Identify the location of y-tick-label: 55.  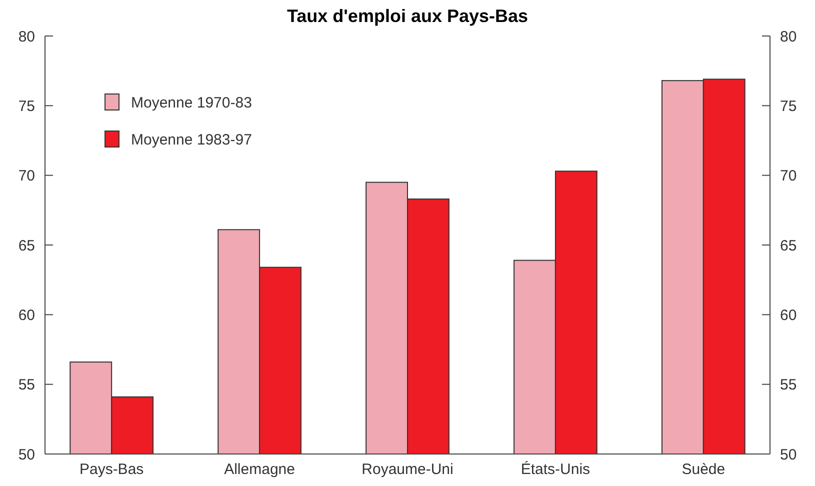
(26, 385).